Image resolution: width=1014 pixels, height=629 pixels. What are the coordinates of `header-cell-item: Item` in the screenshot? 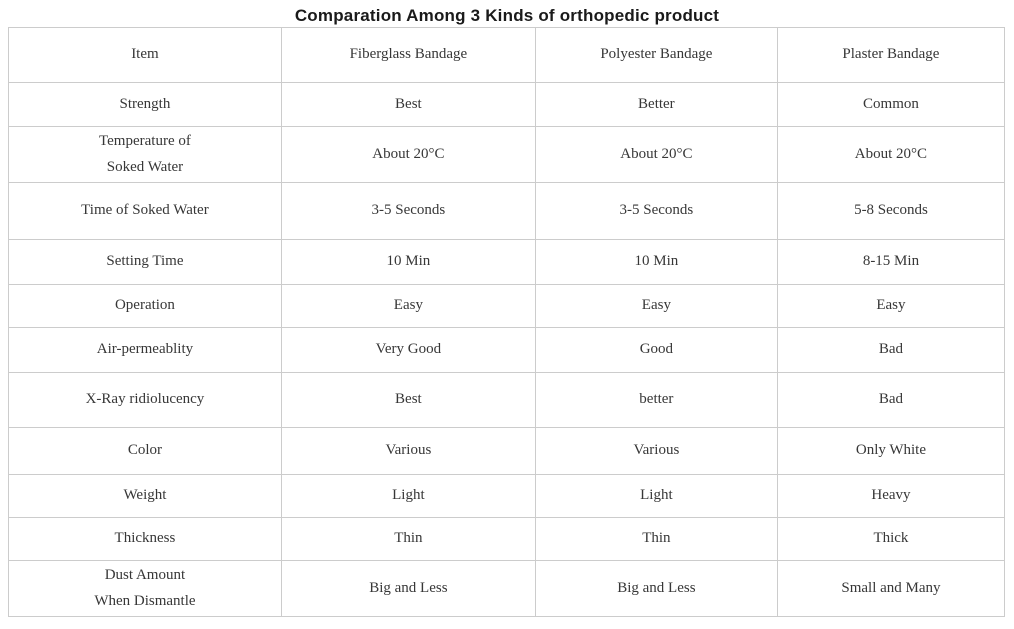 It's located at (145, 55).